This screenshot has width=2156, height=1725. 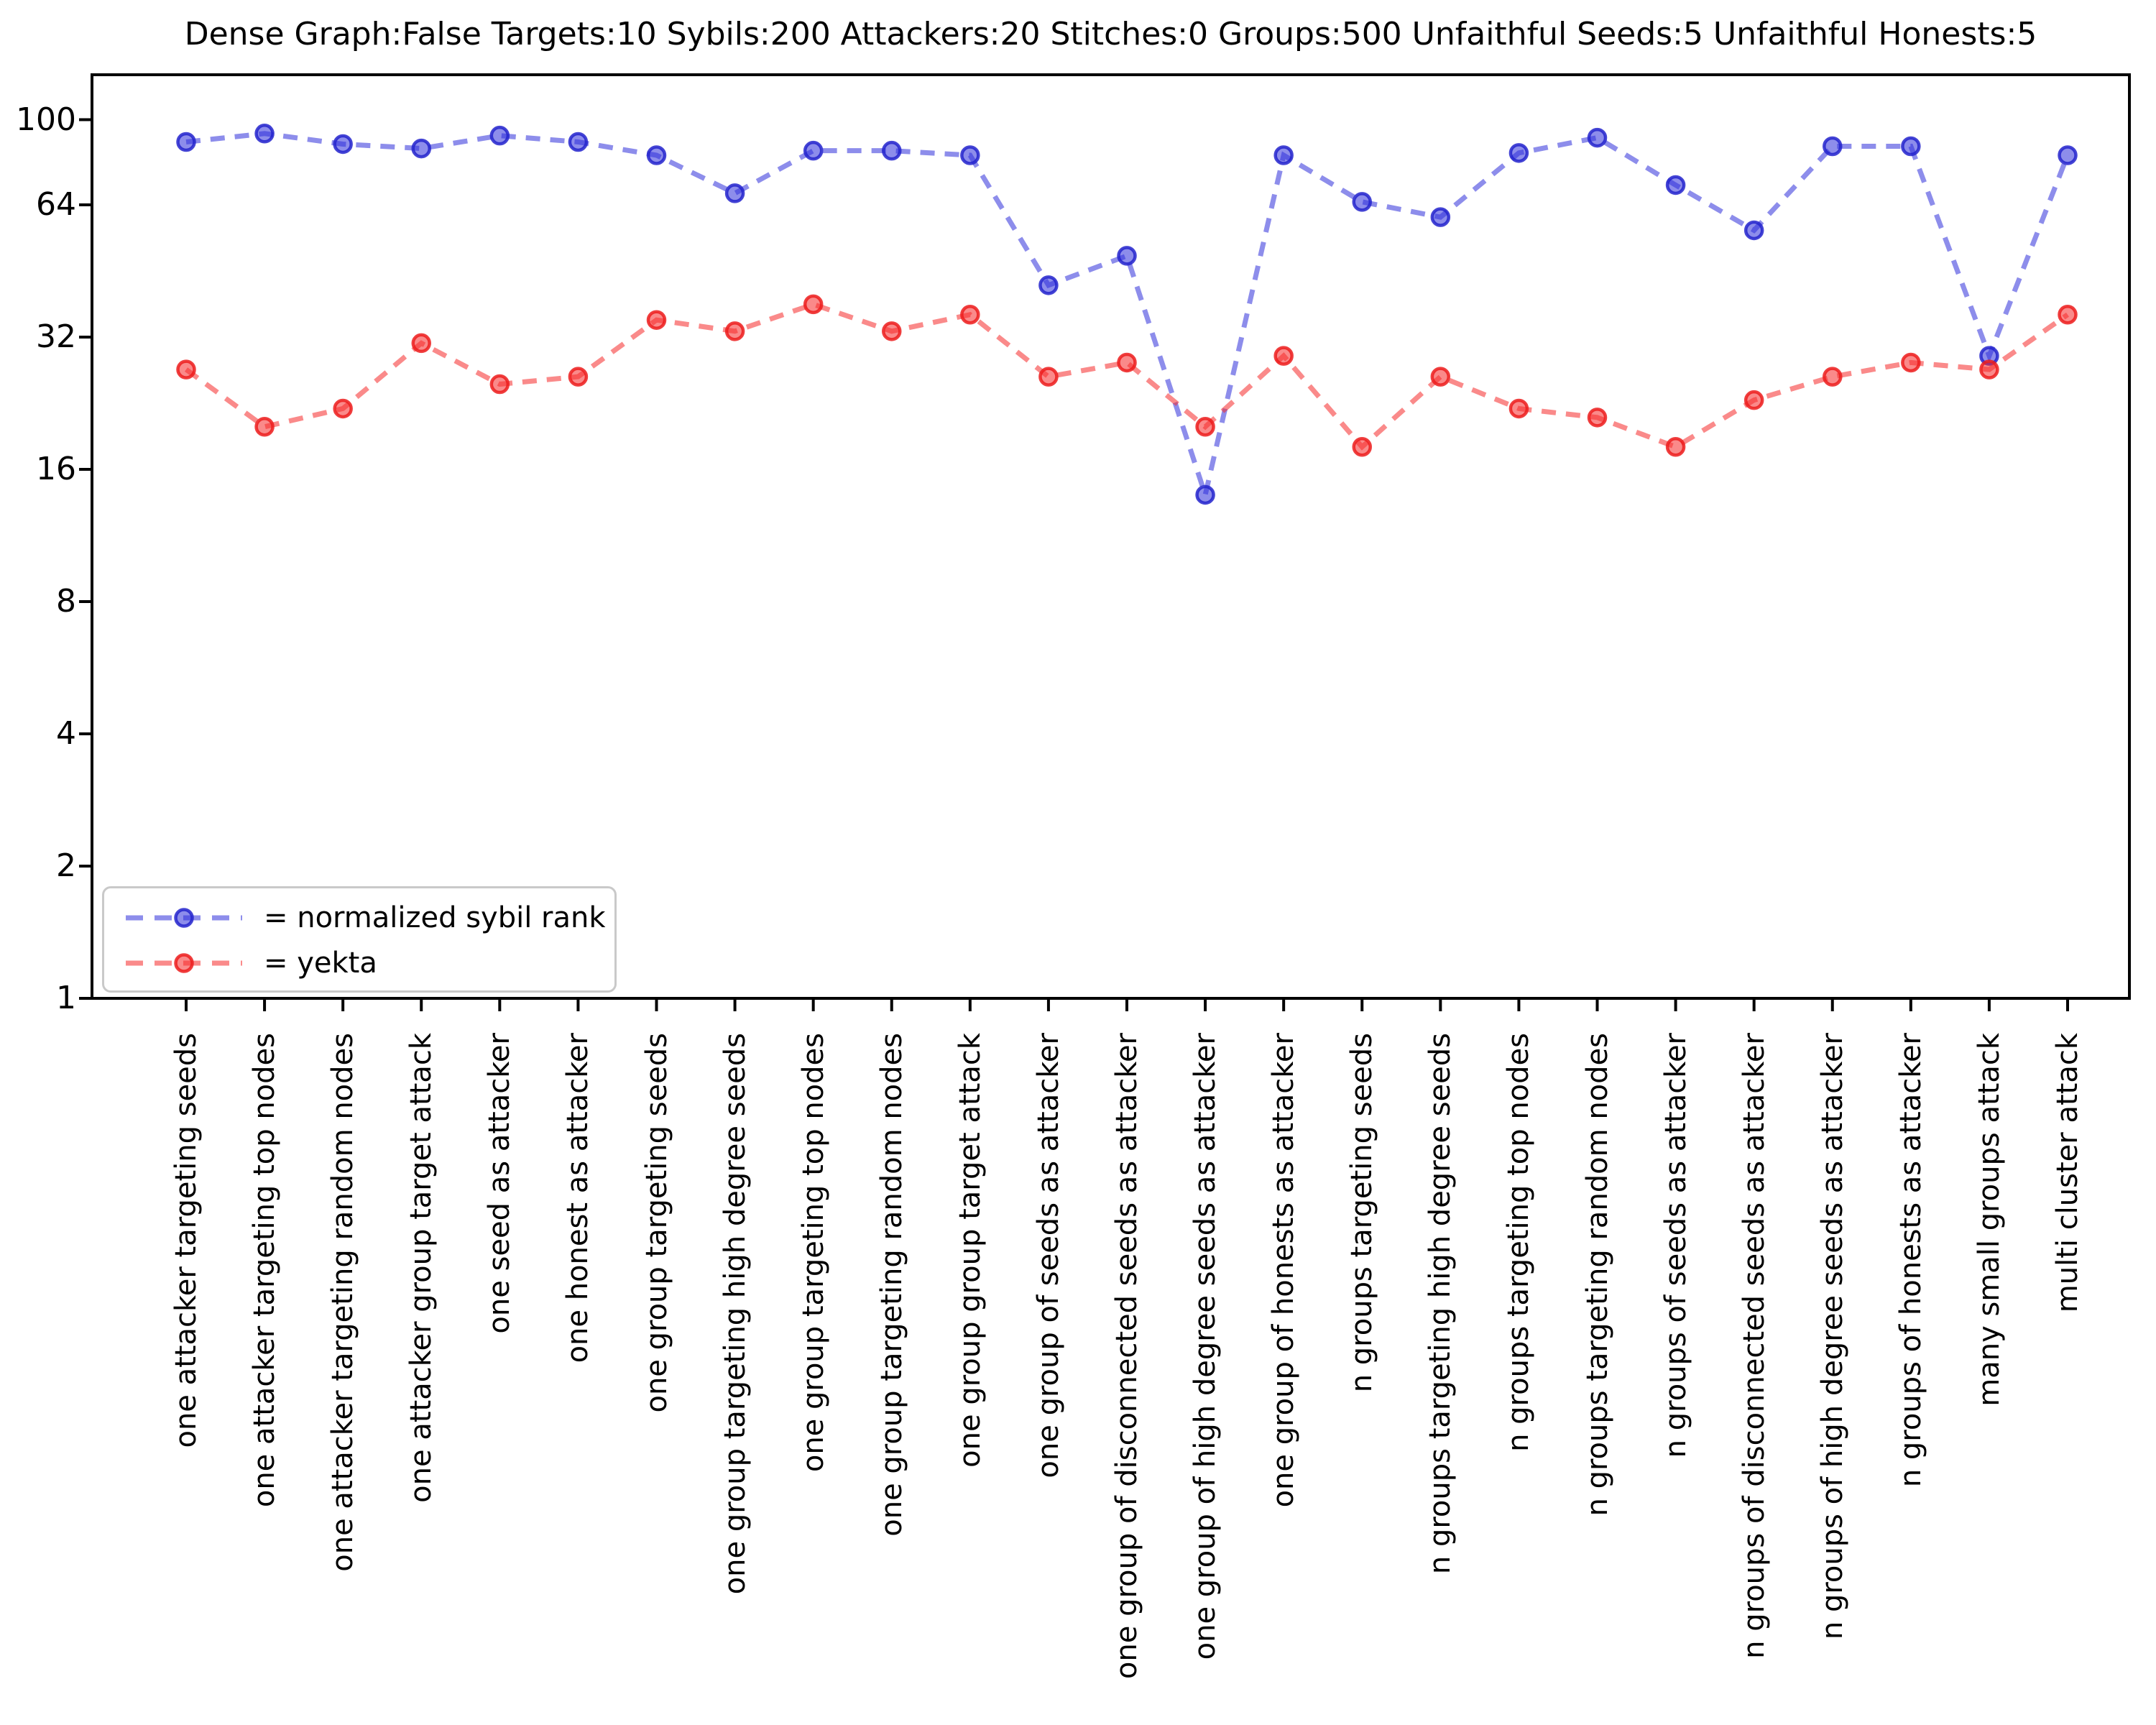 What do you see at coordinates (1127, 376) in the screenshot?
I see `series-line-yekta` at bounding box center [1127, 376].